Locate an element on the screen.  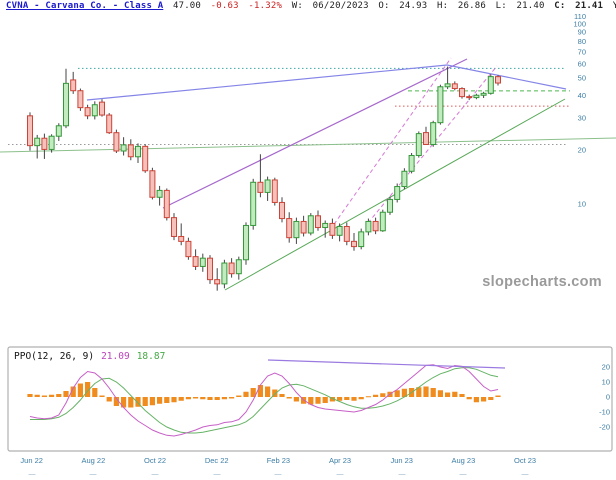
y-axis-label: 100 is located at coordinates (579, 24).